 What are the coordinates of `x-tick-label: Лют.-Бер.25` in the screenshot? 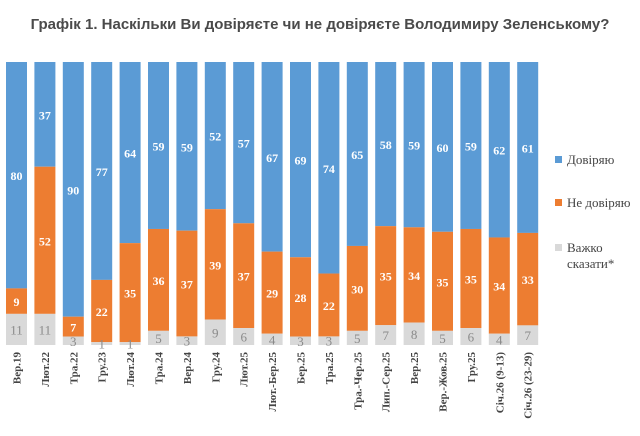 It's located at (273, 382).